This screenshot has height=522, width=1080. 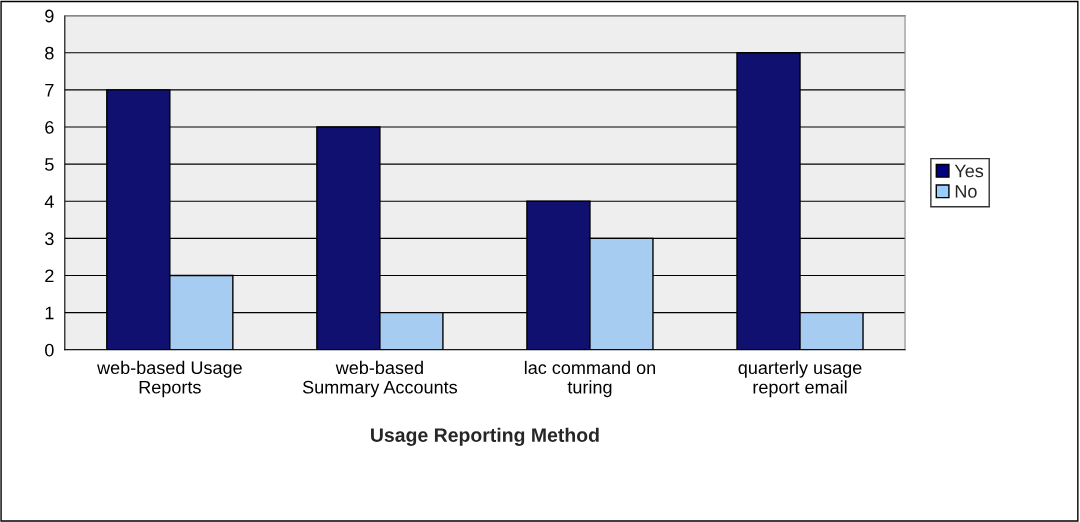 I want to click on x-tick-label: lac command on turing, so click(x=590, y=379).